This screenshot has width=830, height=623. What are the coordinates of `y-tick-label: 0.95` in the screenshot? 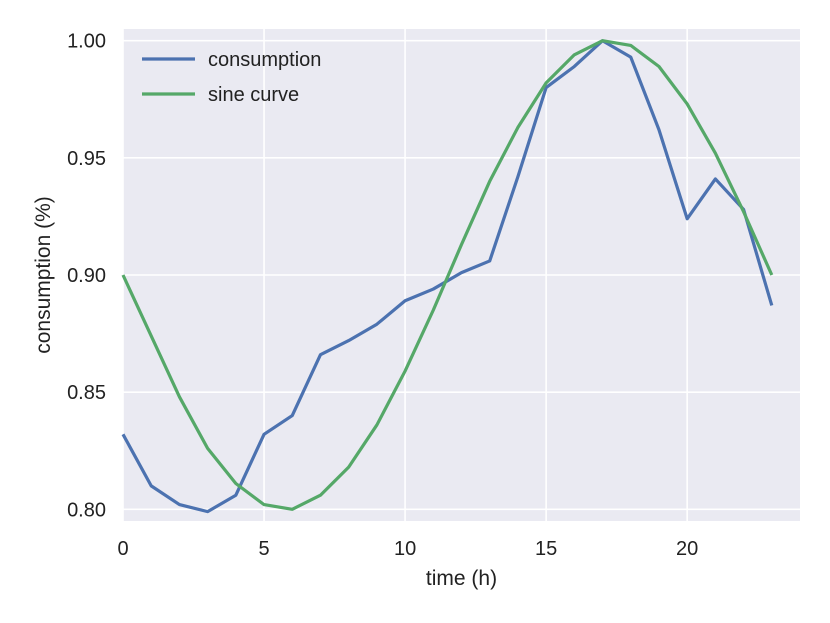 It's located at (86, 159).